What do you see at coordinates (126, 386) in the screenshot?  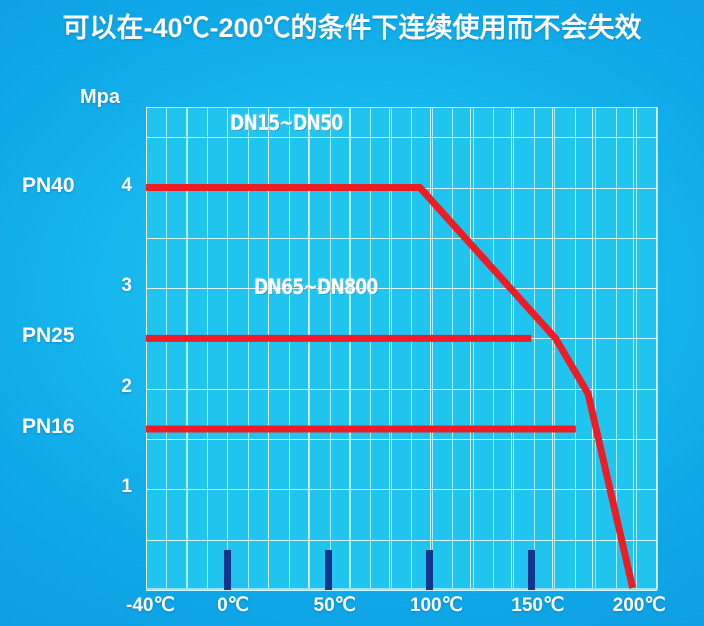 I see `y-tick-label: 2` at bounding box center [126, 386].